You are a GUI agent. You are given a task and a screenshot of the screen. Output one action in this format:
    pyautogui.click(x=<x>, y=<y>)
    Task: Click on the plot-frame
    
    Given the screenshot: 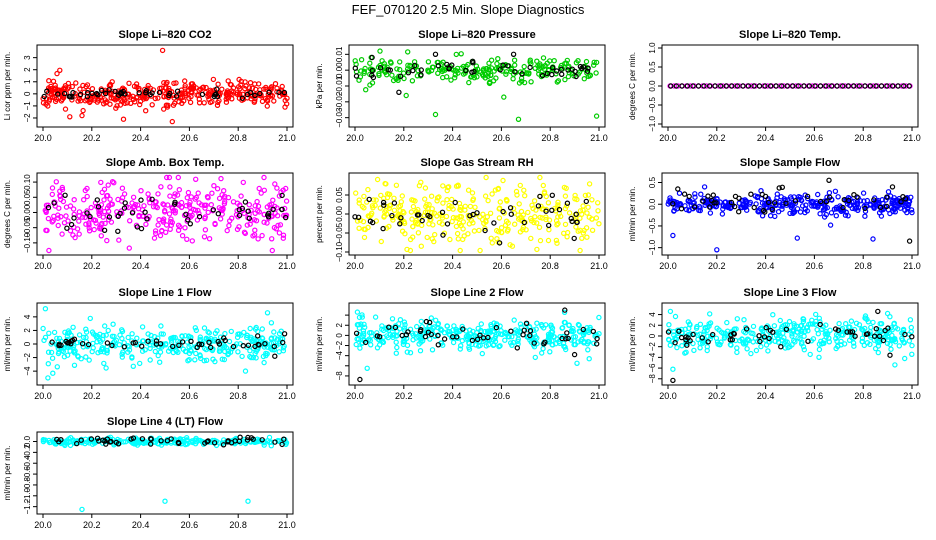 What is the action you would take?
    pyautogui.click(x=477, y=86)
    